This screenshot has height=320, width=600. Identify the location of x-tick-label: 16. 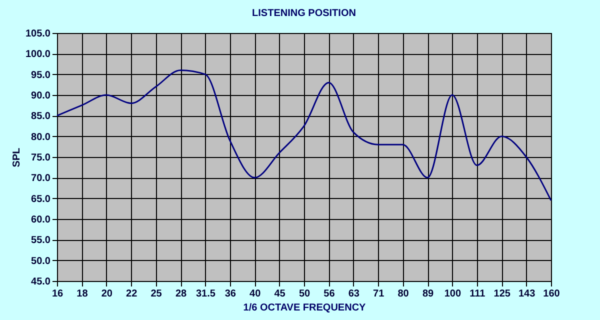
(58, 294).